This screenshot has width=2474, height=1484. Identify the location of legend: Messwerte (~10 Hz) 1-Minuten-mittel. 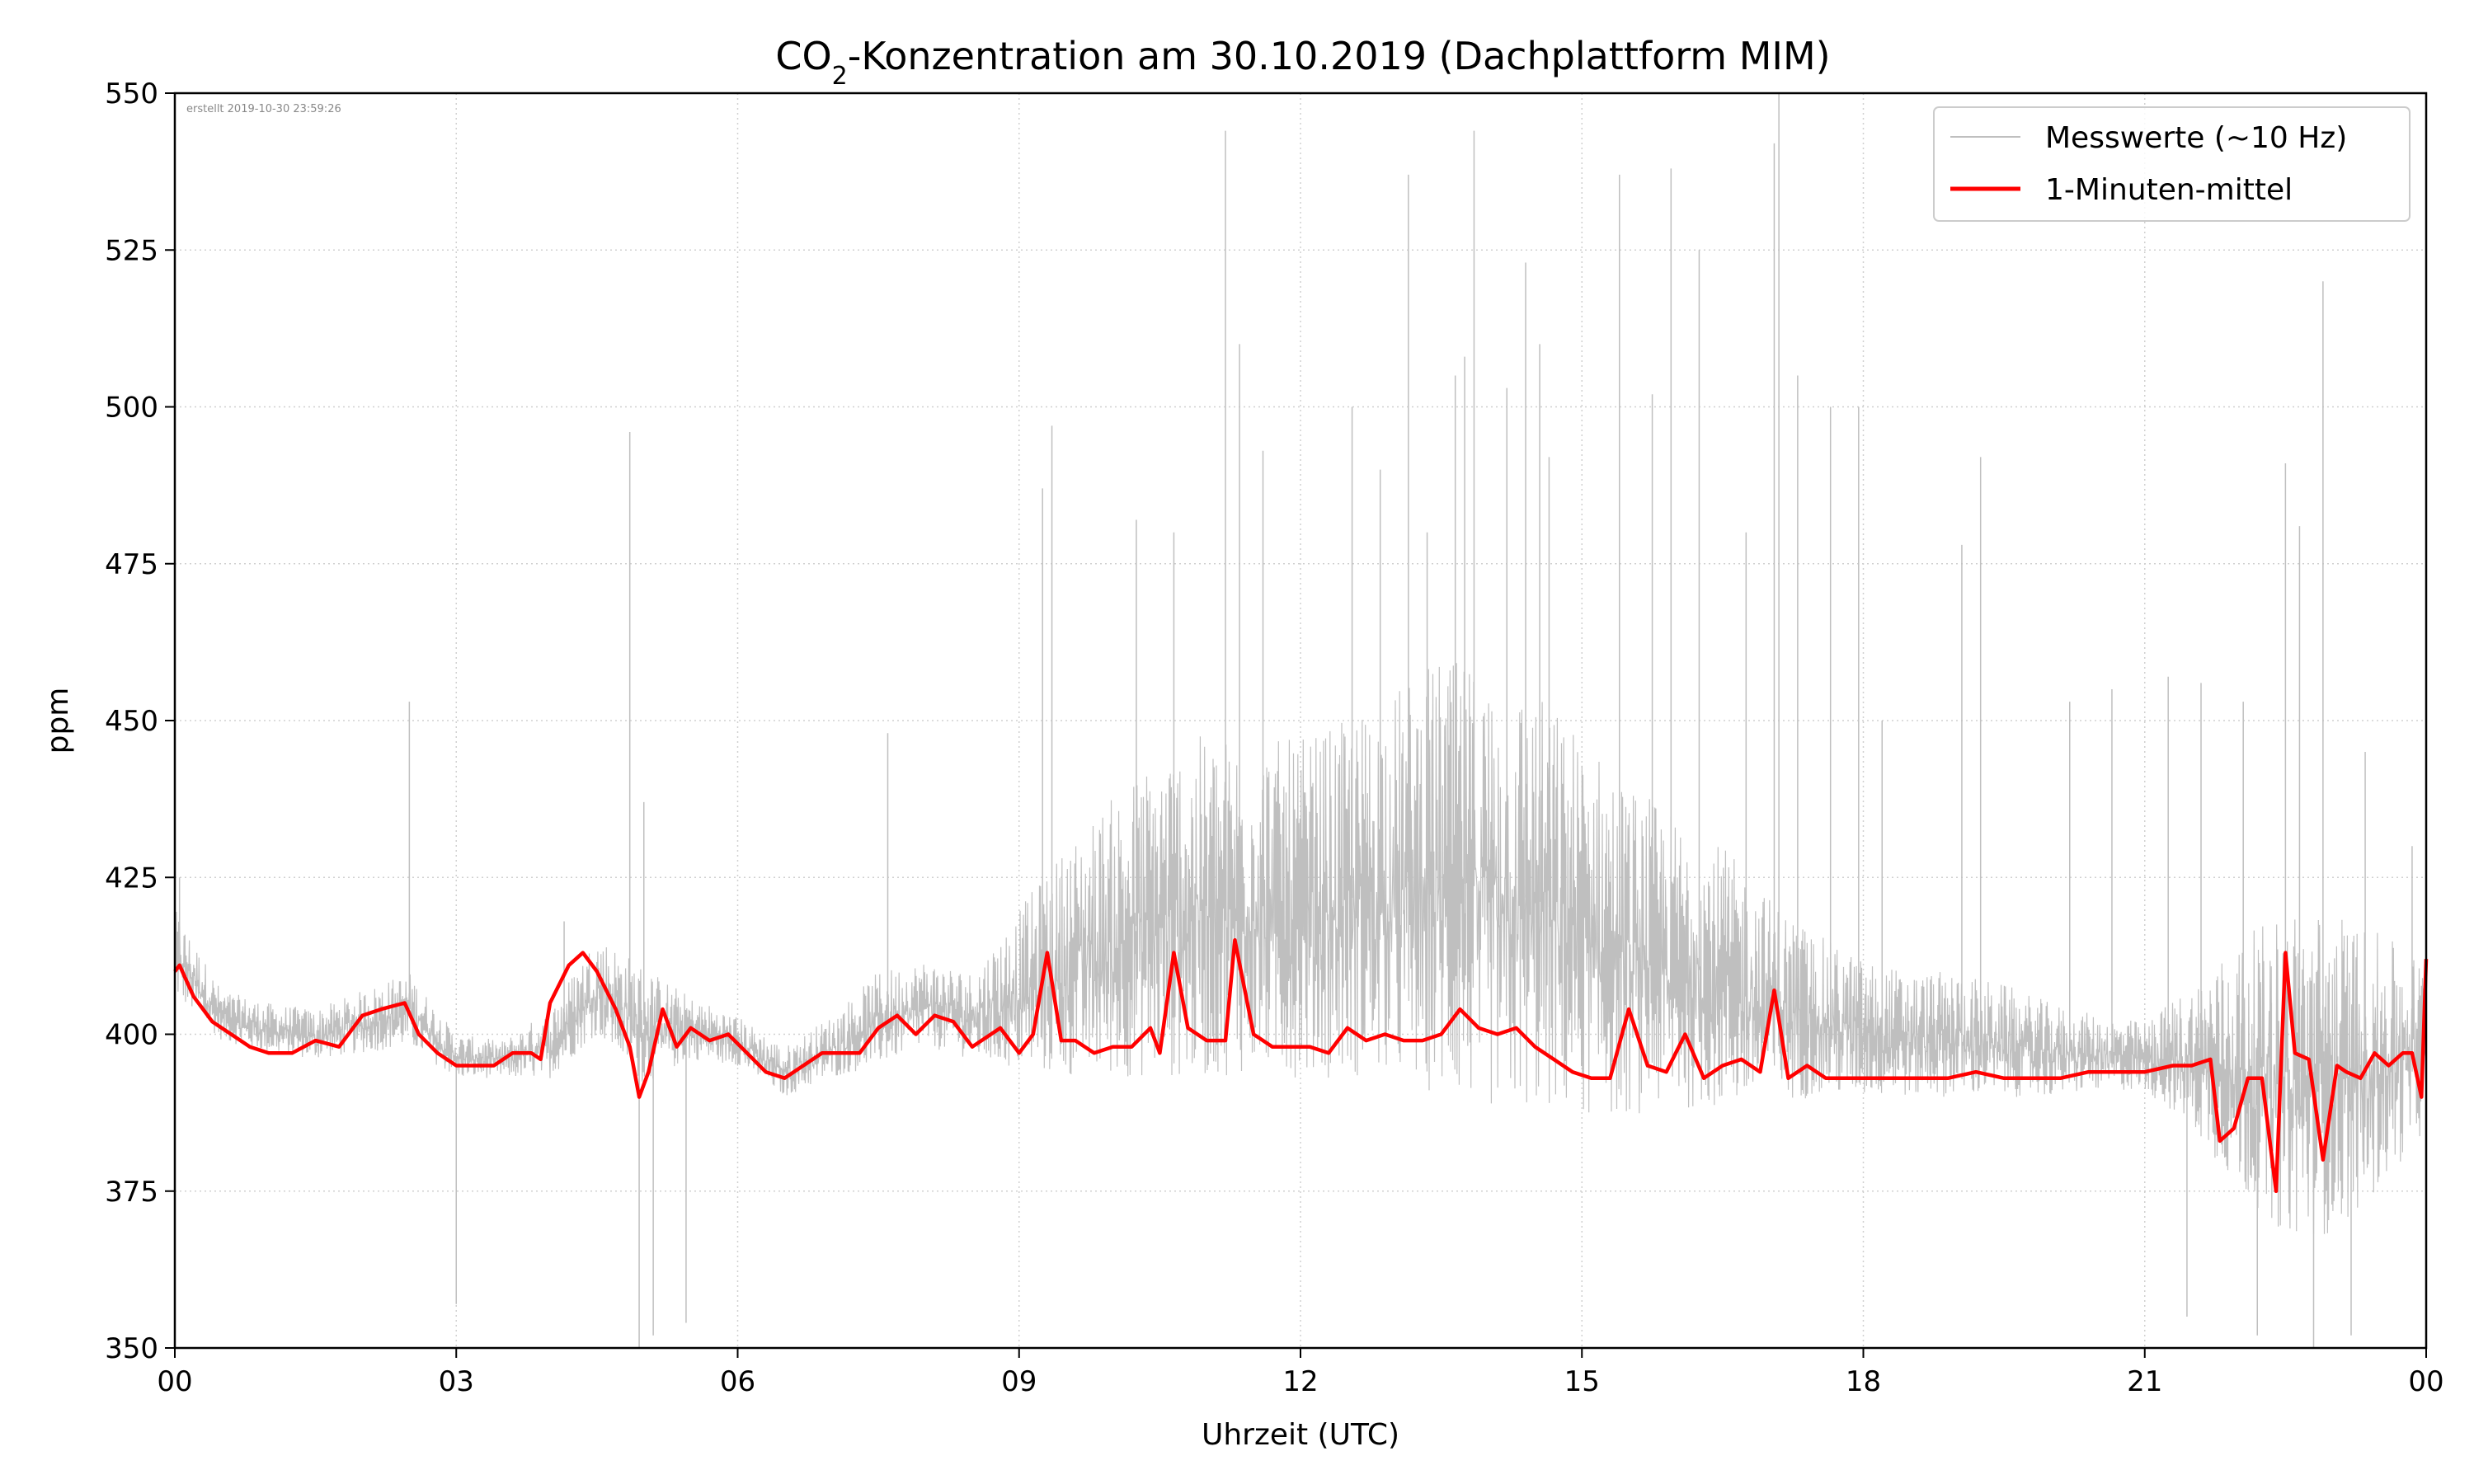
(2172, 164).